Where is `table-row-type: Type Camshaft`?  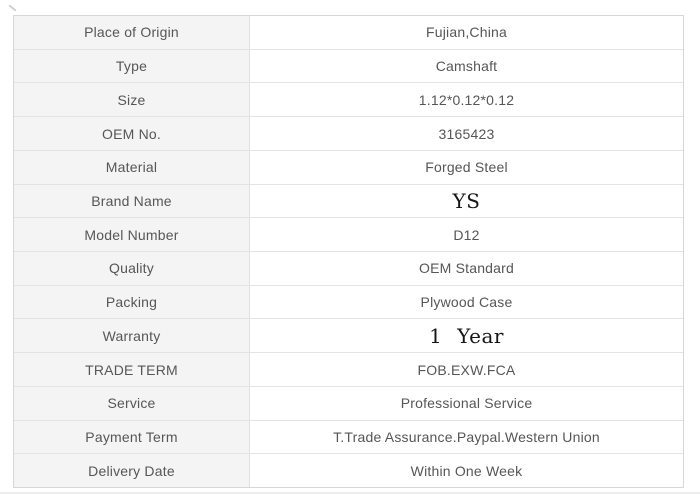 table-row-type: Type Camshaft is located at coordinates (348, 66).